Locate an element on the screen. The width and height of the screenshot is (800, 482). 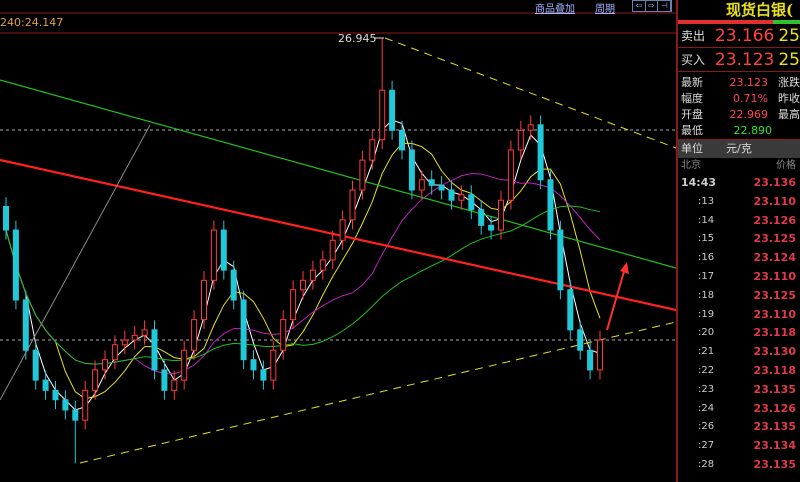
tick-time: :26 is located at coordinates (706, 427).